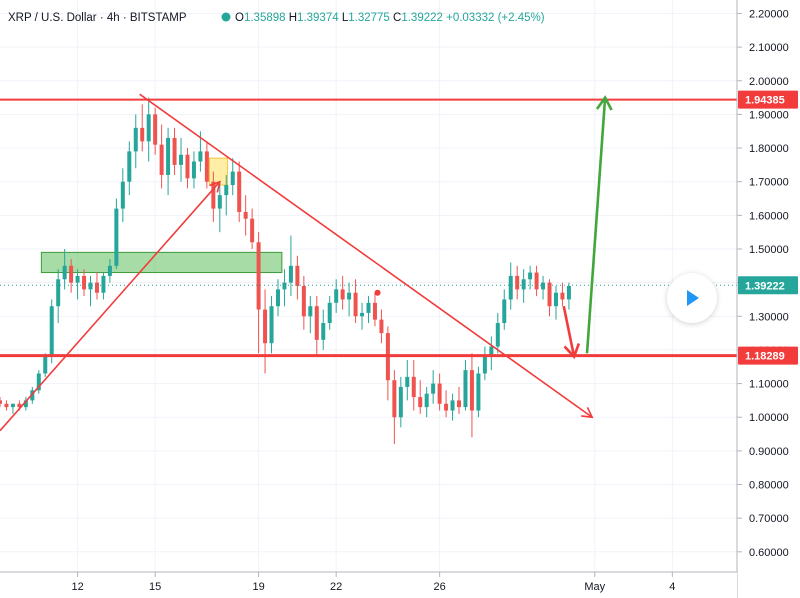 Image resolution: width=800 pixels, height=598 pixels. Describe the element at coordinates (769, 48) in the screenshot. I see `y-tick-label: 2.10000` at that location.